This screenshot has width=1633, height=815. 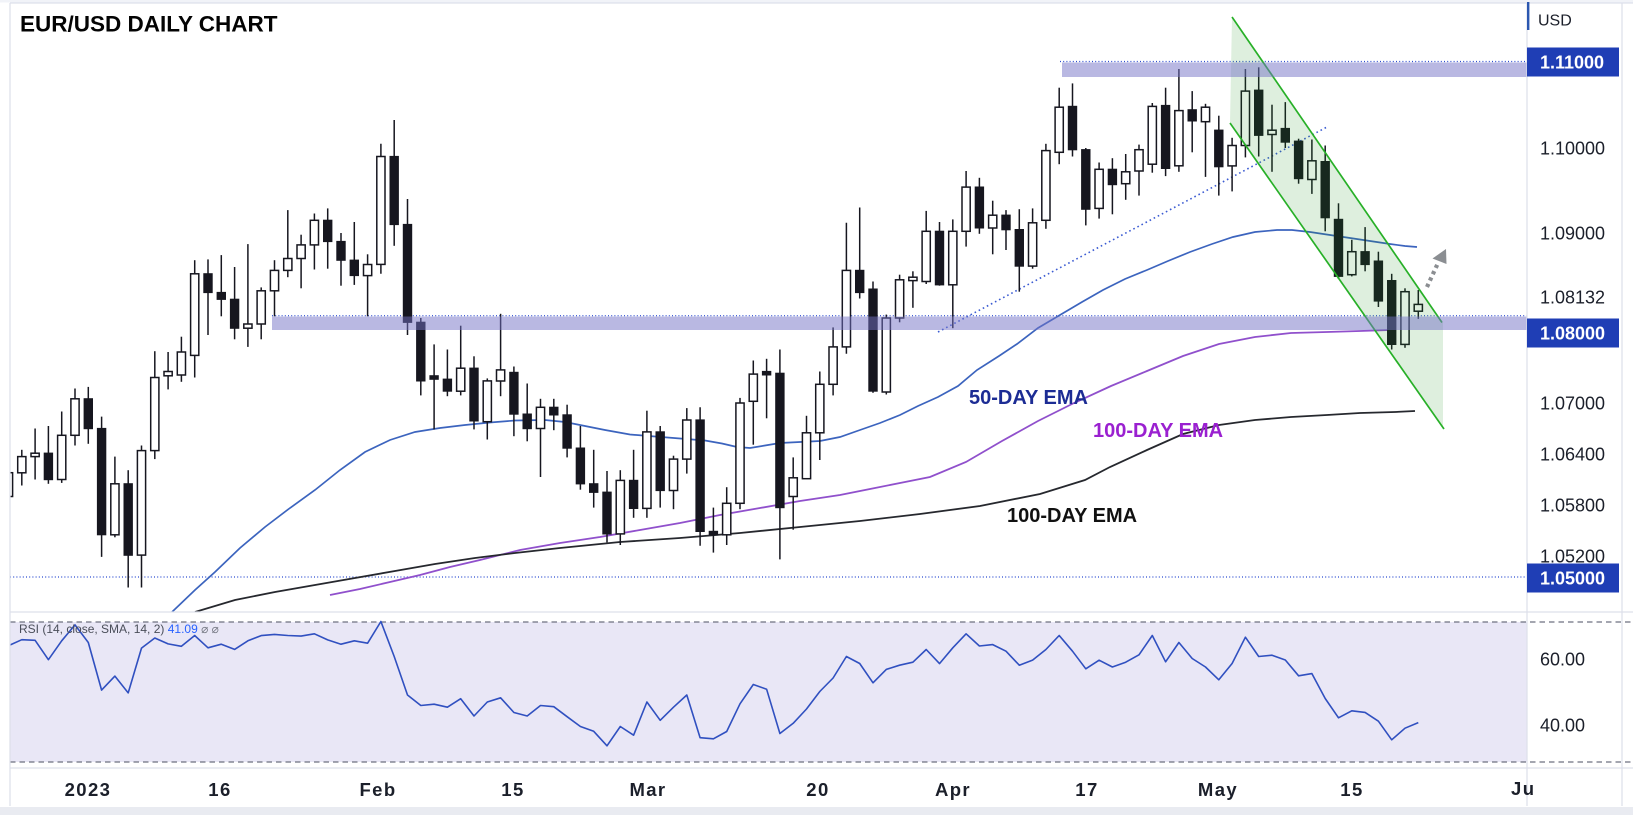 I want to click on svg-text: 1.08132, so click(x=1572, y=297).